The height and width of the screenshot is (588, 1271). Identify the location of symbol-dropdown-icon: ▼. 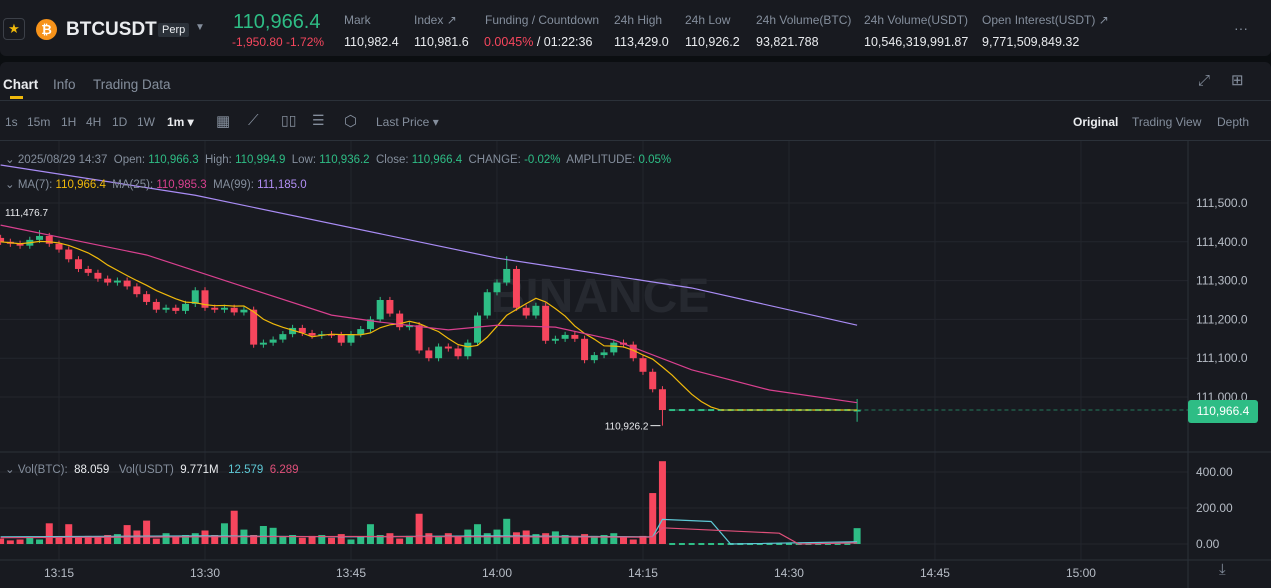
(200, 27).